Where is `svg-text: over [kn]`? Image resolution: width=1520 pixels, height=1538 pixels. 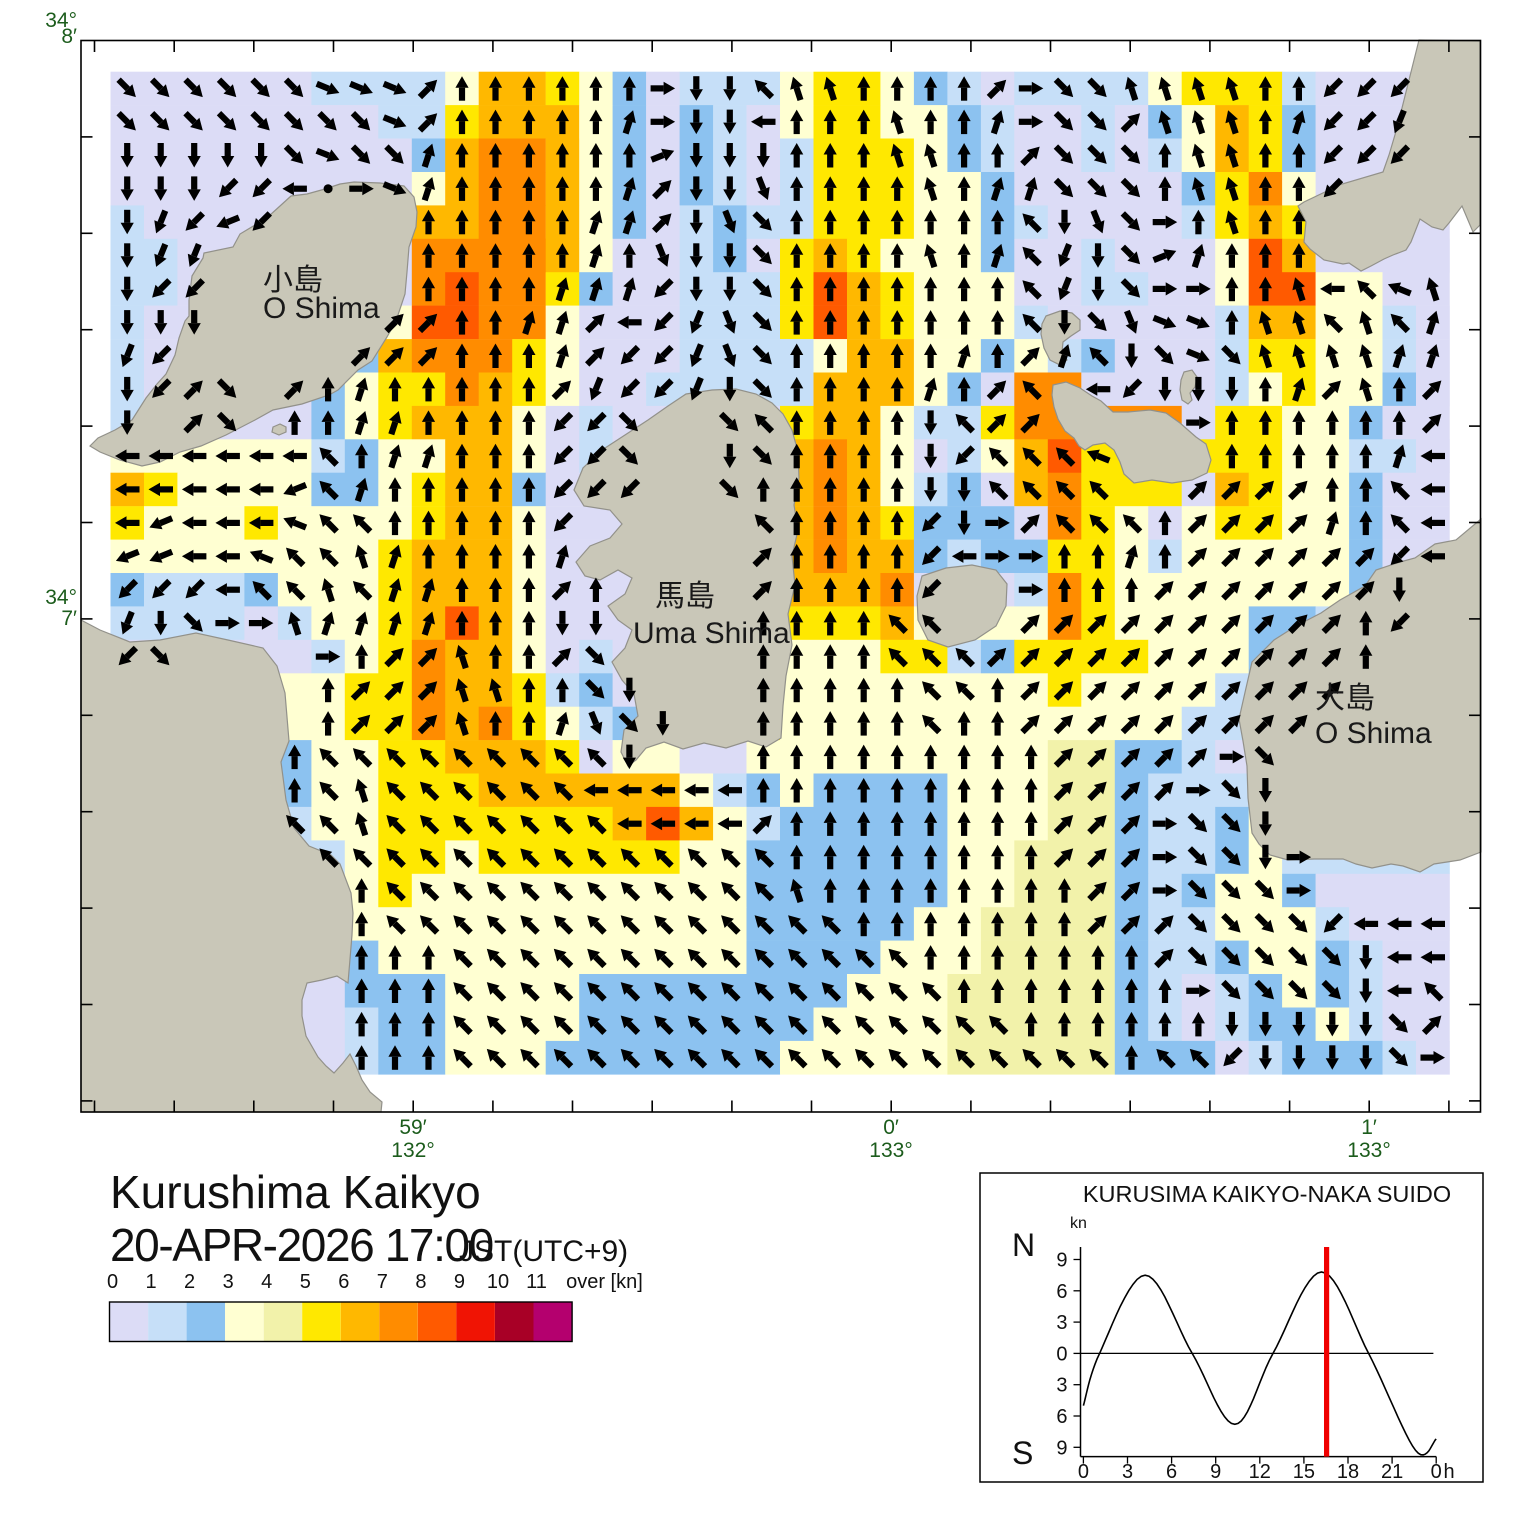
svg-text: over [kn] is located at coordinates (604, 1282).